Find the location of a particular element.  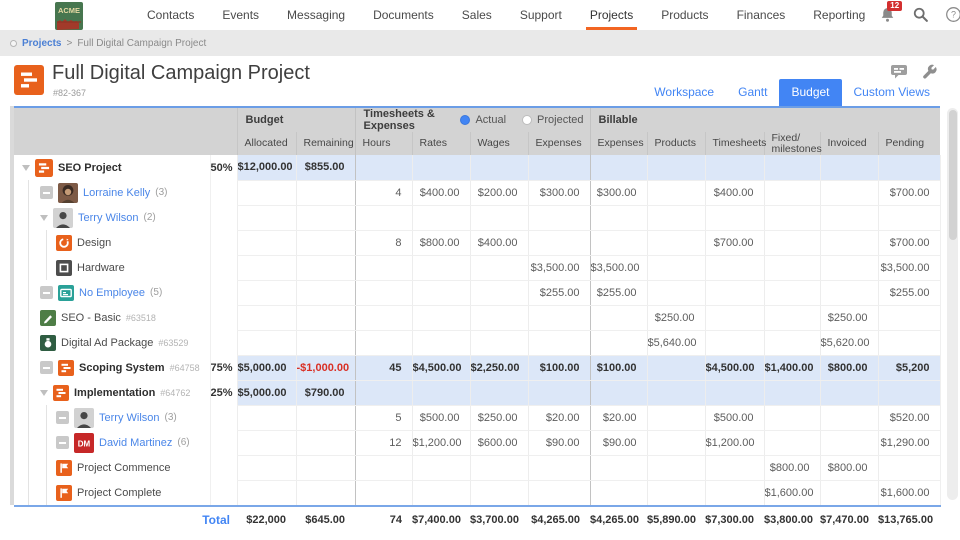

assignee-count: (2) is located at coordinates (149, 217).